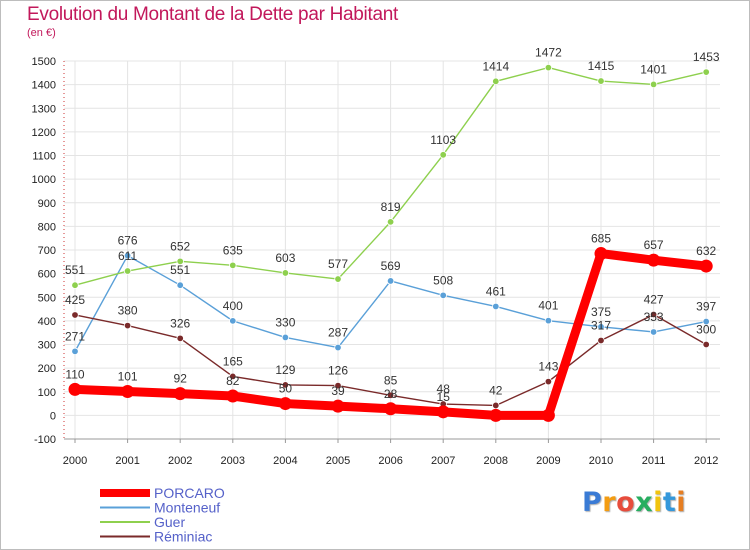  I want to click on data-label-guer: 611, so click(127, 256).